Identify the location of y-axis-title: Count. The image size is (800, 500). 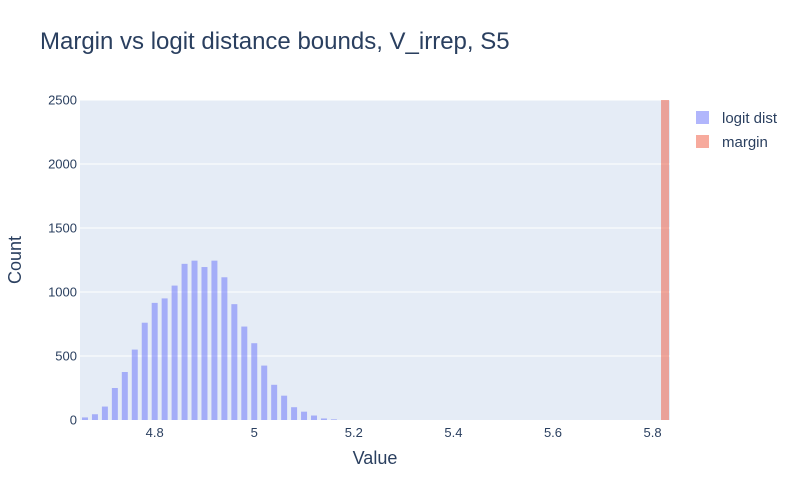
(15, 260).